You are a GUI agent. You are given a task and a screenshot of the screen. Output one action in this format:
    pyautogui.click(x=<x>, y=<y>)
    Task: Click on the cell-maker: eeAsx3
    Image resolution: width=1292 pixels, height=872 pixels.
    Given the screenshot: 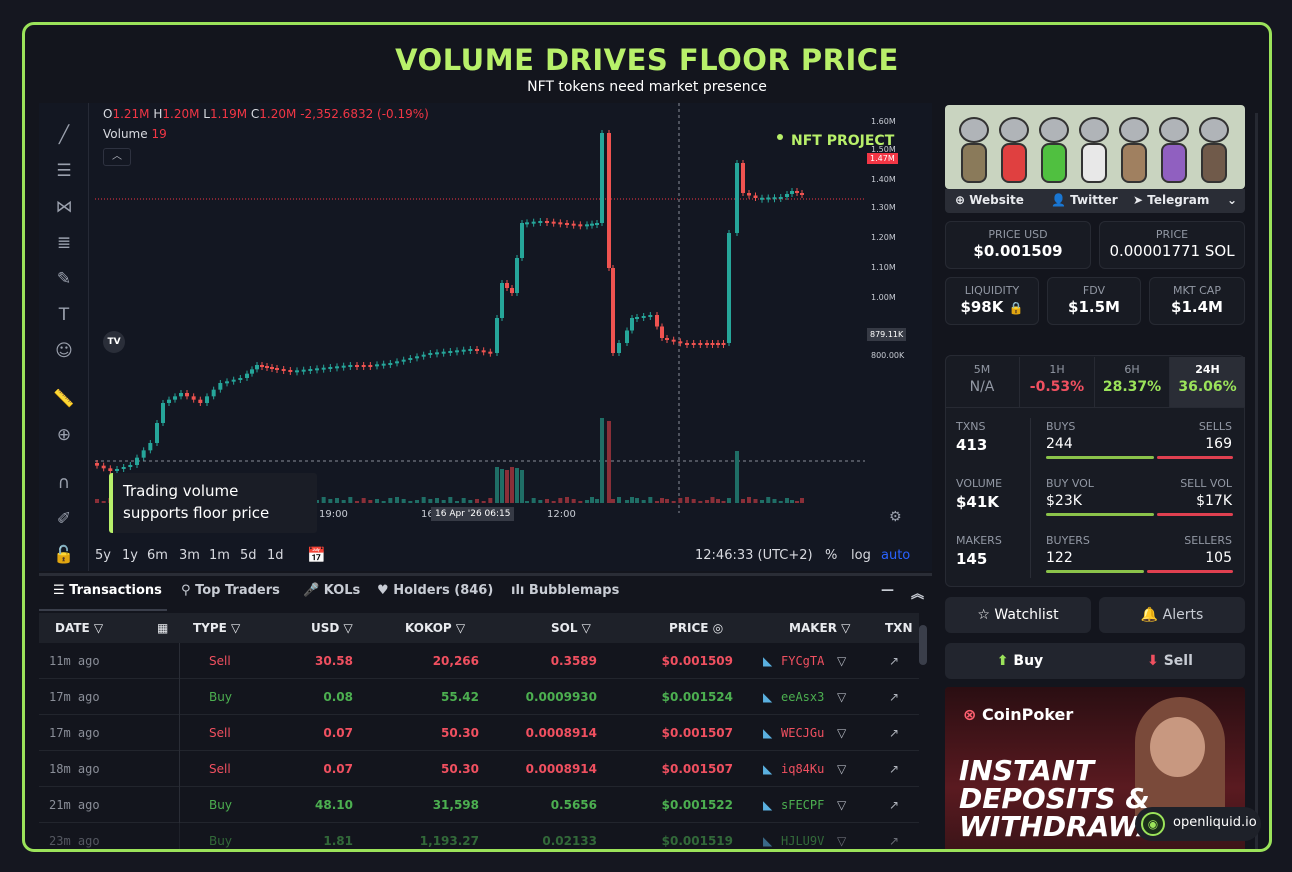 What is the action you would take?
    pyautogui.click(x=803, y=697)
    